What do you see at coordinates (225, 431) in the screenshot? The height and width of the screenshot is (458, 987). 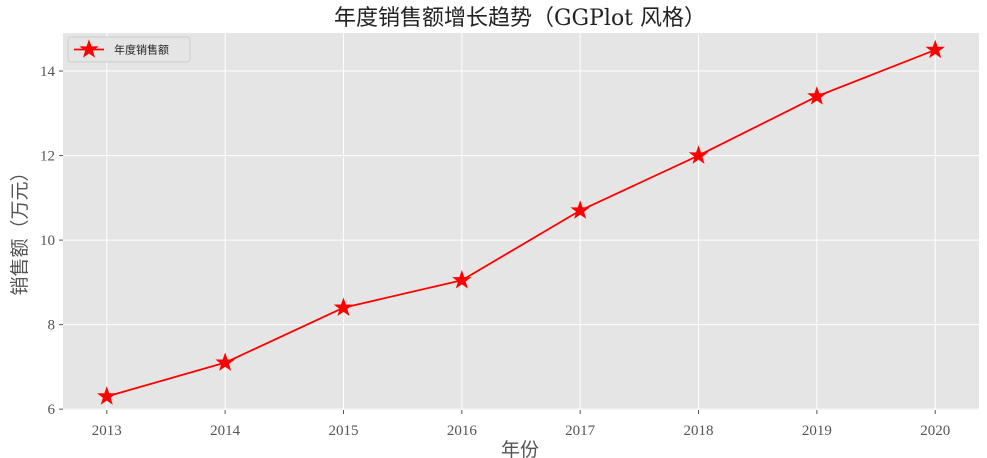 I see `x-tick-label: 2014` at bounding box center [225, 431].